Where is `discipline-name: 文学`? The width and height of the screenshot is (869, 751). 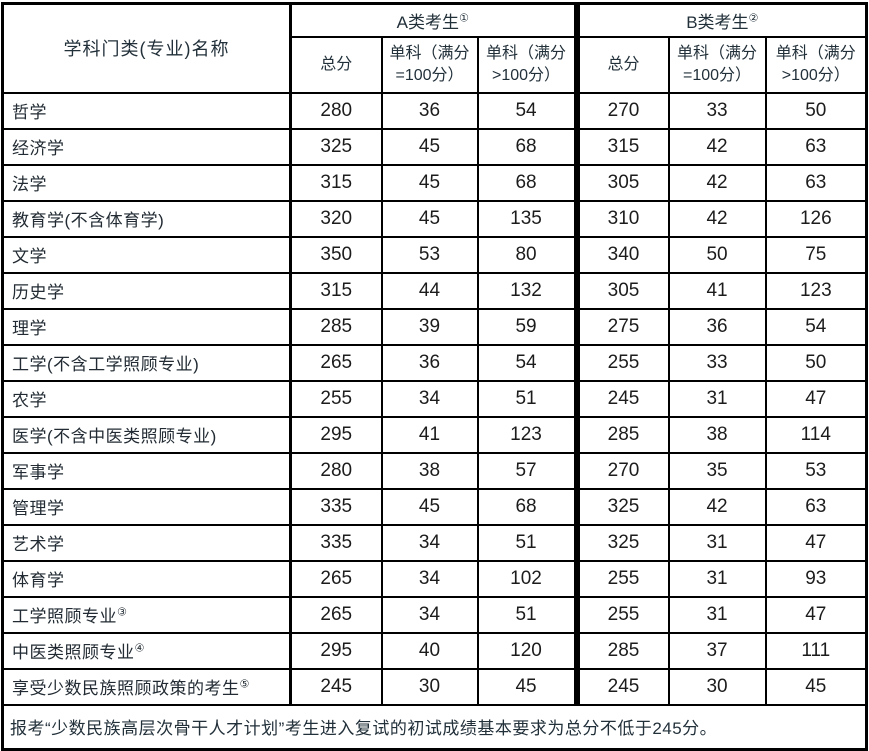
discipline-name: 文学 is located at coordinates (29, 256).